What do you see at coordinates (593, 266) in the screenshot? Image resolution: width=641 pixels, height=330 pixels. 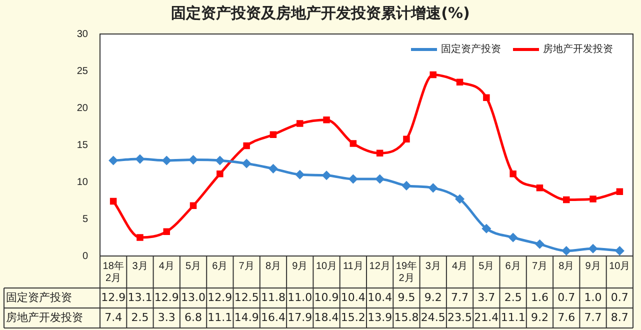 I see `x-tick-label: 9月` at bounding box center [593, 266].